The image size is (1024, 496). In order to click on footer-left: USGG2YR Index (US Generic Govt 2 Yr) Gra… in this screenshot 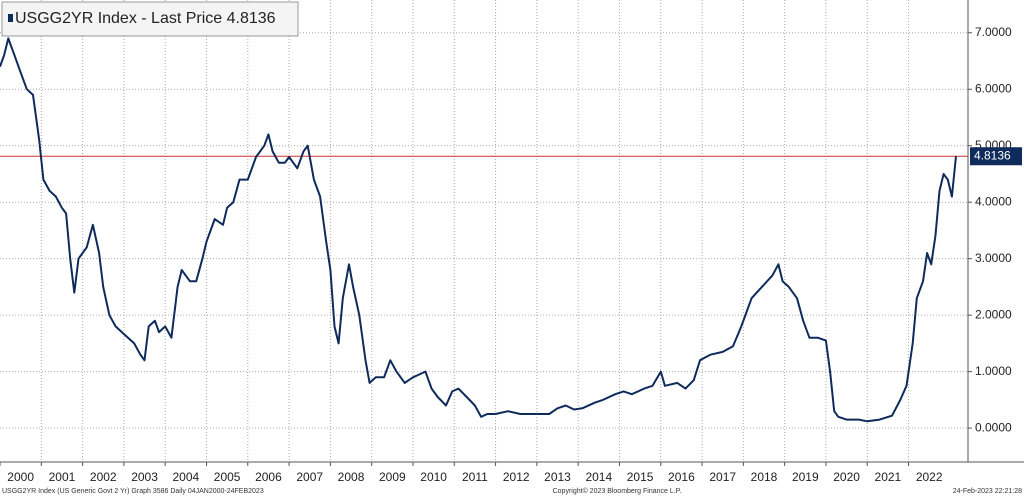, I will do `click(133, 491)`.